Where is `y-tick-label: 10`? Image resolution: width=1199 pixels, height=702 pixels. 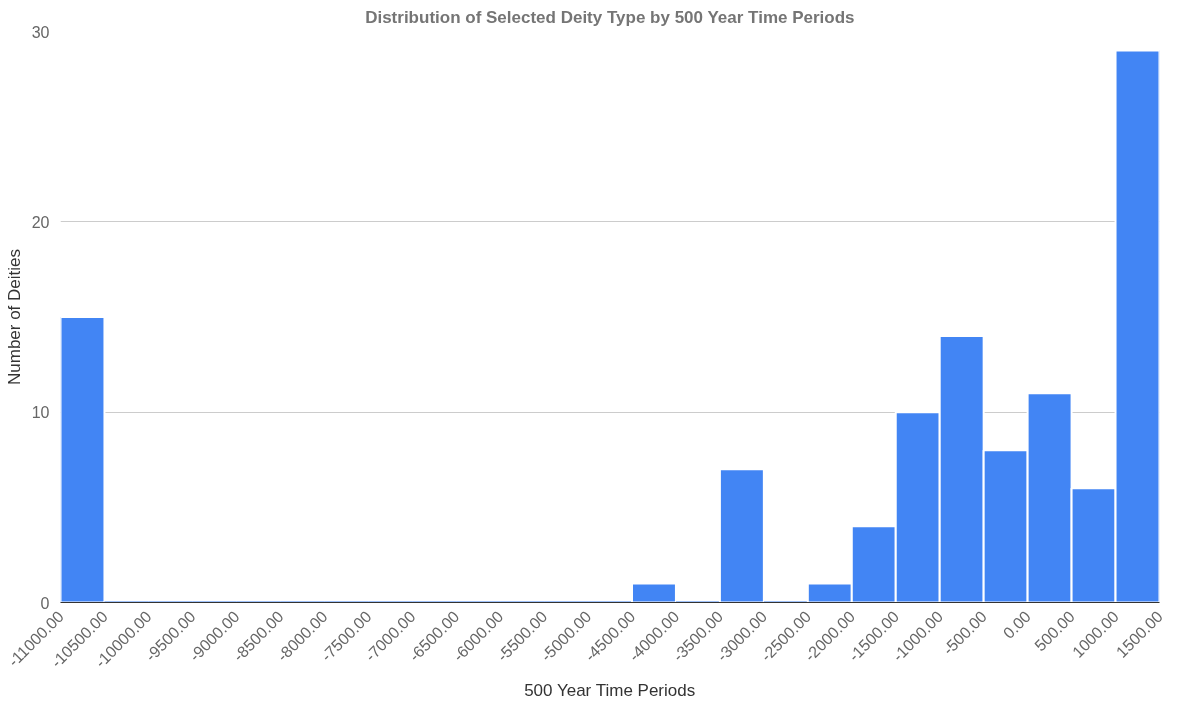 y-tick-label: 10 is located at coordinates (40, 413).